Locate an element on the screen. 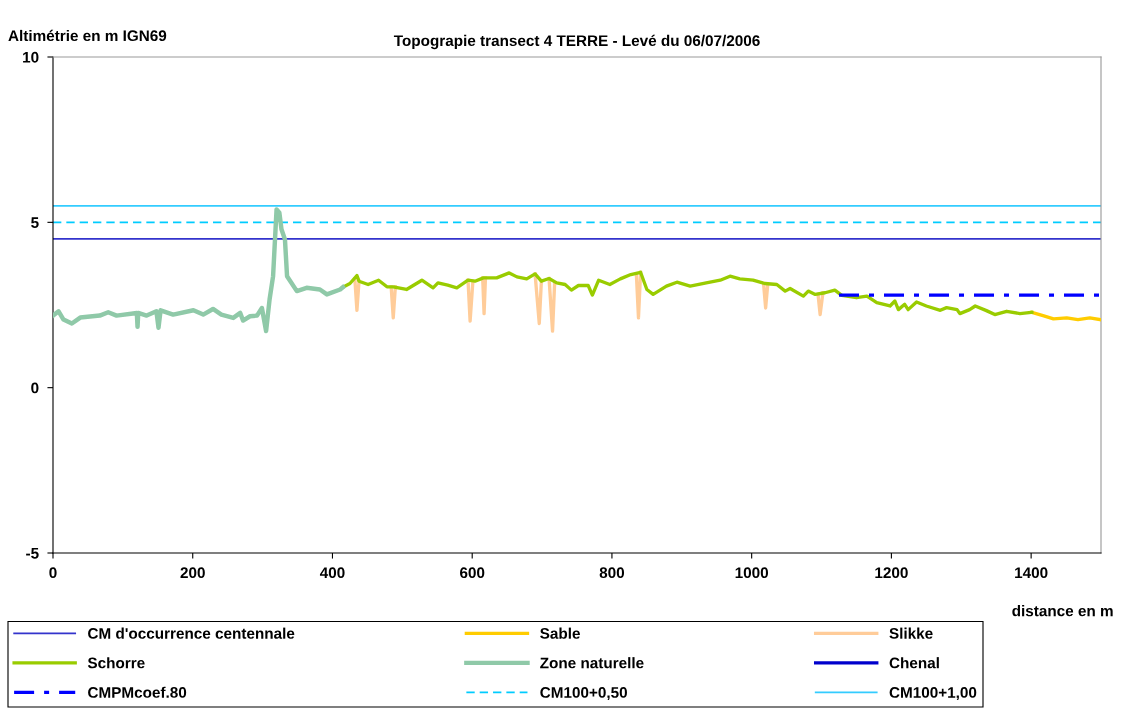 This screenshot has width=1125, height=709. x-tick-label: 1000 is located at coordinates (752, 573).